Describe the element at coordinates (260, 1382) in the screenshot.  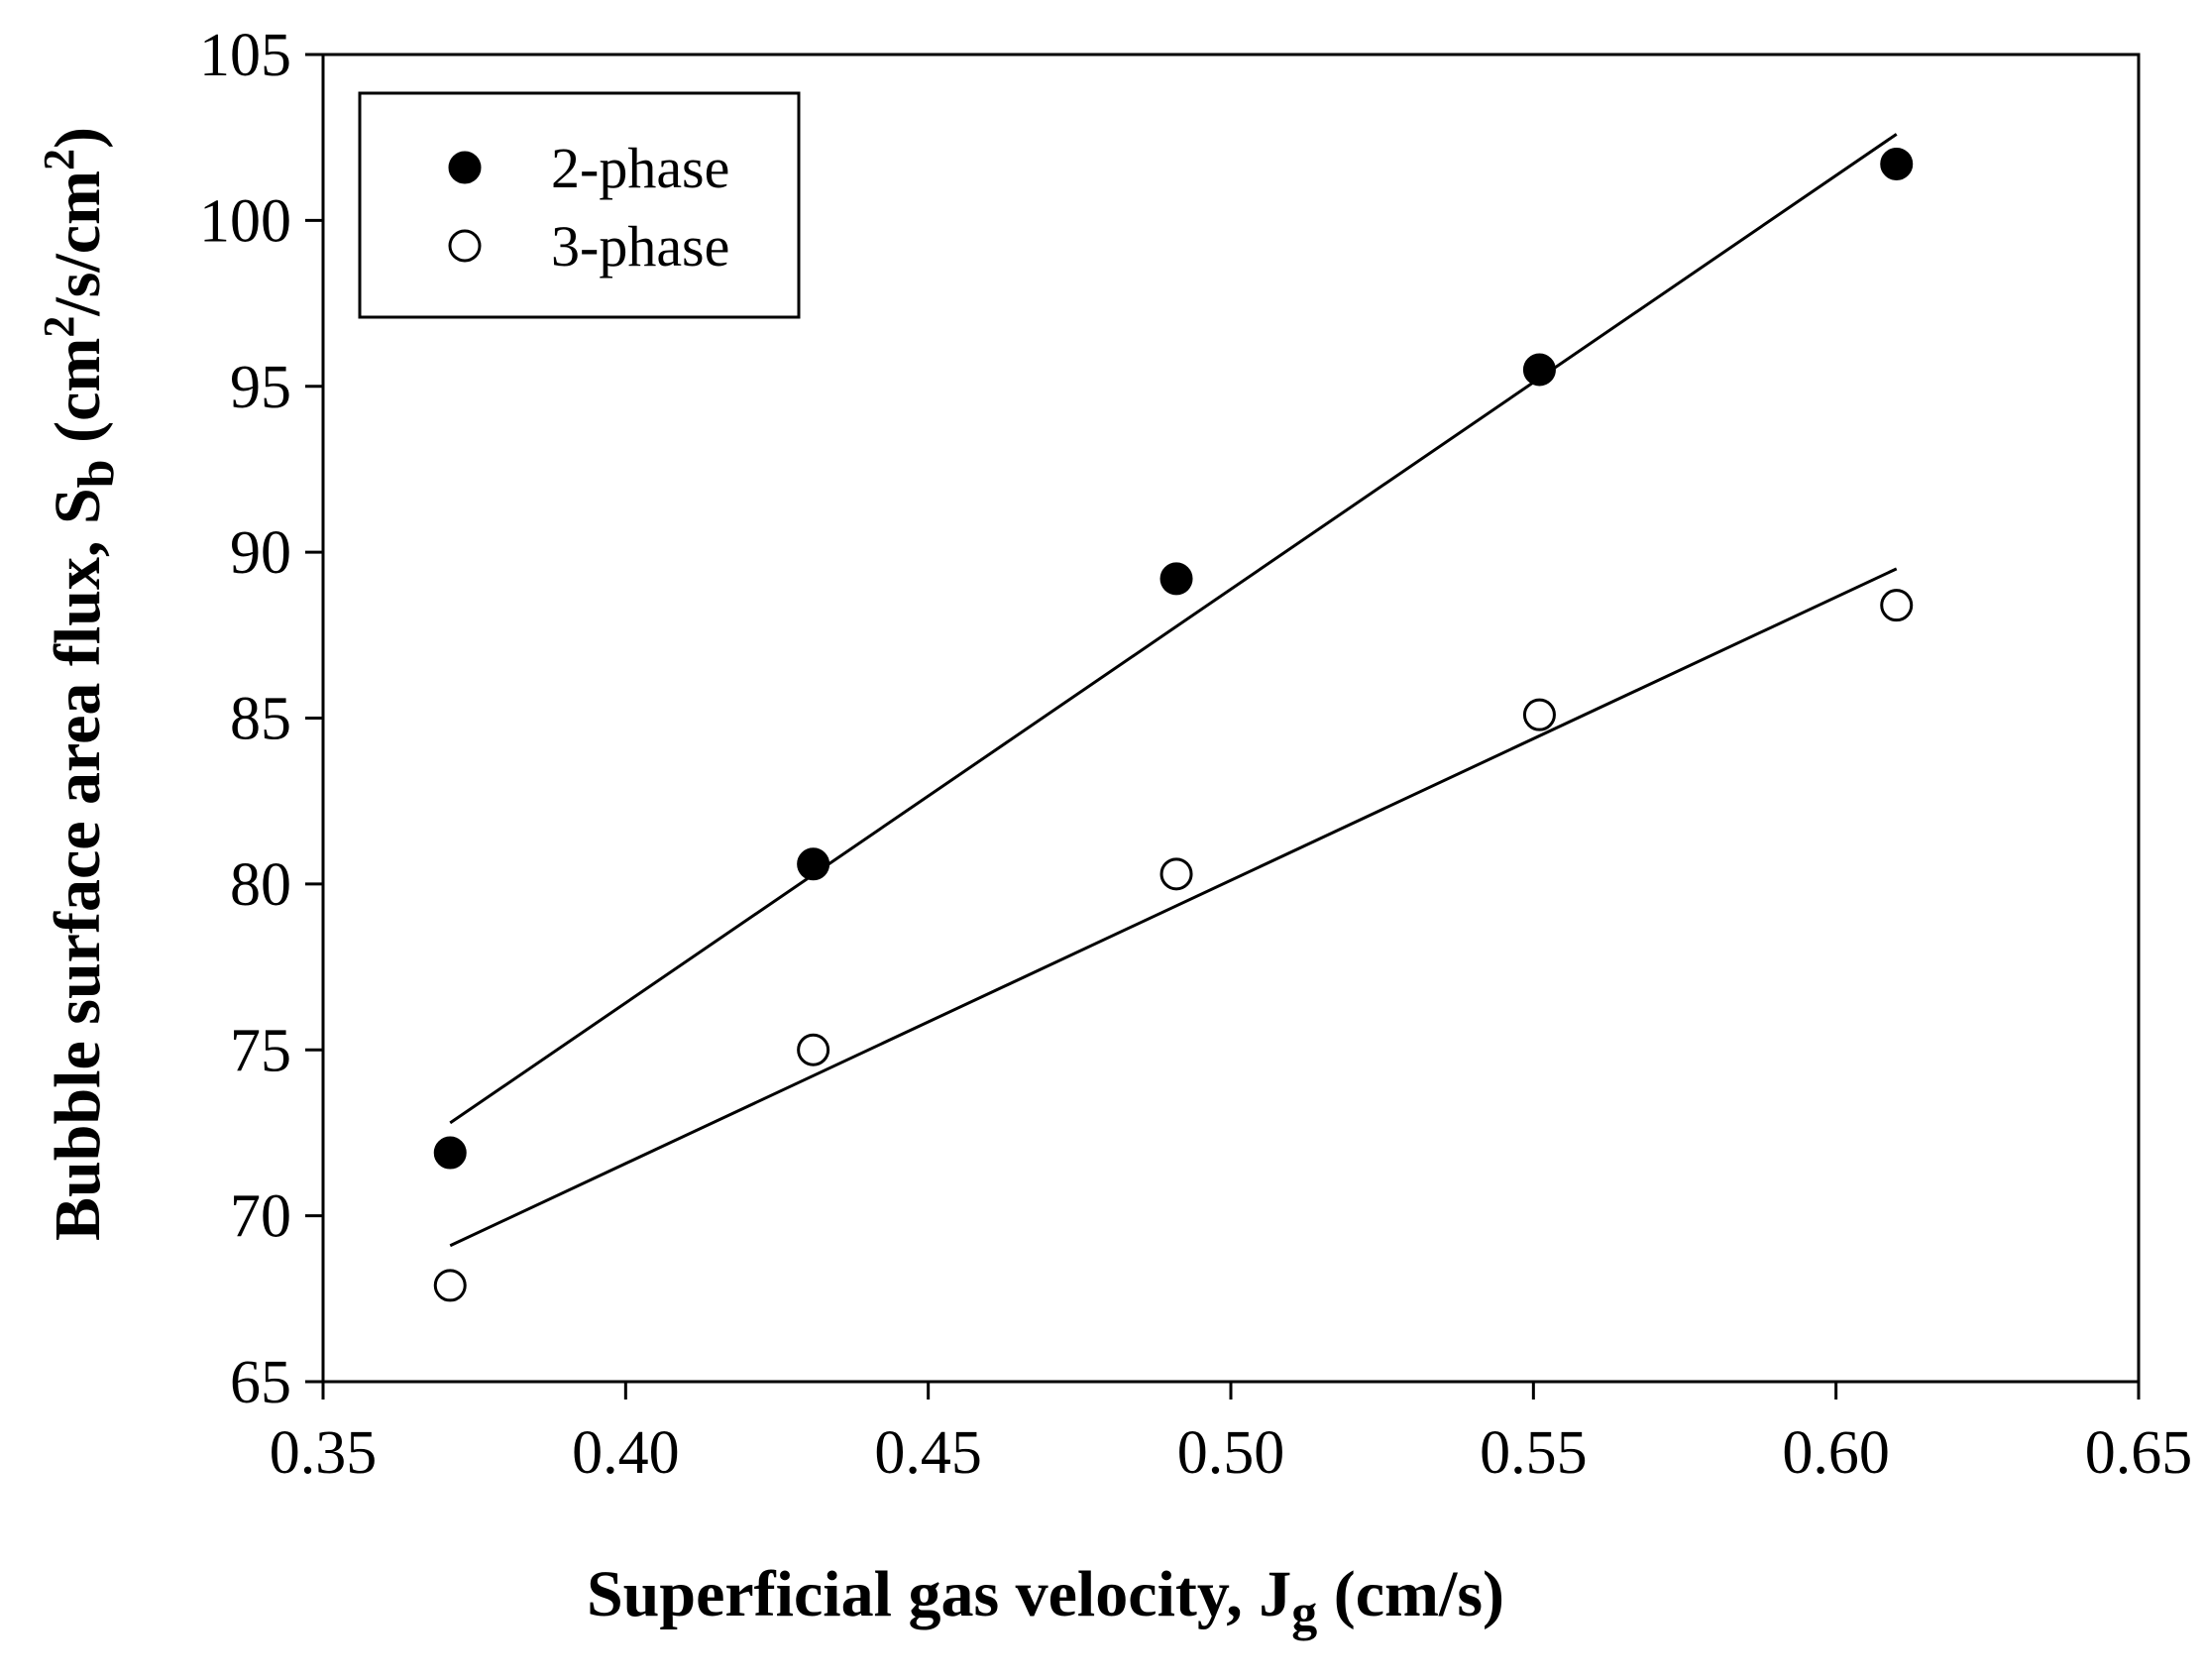
I see `y-tick-label: 65` at that location.